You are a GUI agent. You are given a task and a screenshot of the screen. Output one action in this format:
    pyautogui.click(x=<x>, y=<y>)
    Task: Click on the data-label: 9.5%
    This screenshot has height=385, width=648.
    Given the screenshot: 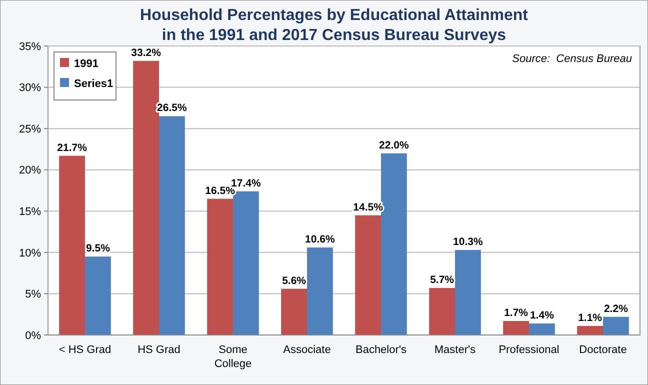 What is the action you would take?
    pyautogui.click(x=98, y=248)
    